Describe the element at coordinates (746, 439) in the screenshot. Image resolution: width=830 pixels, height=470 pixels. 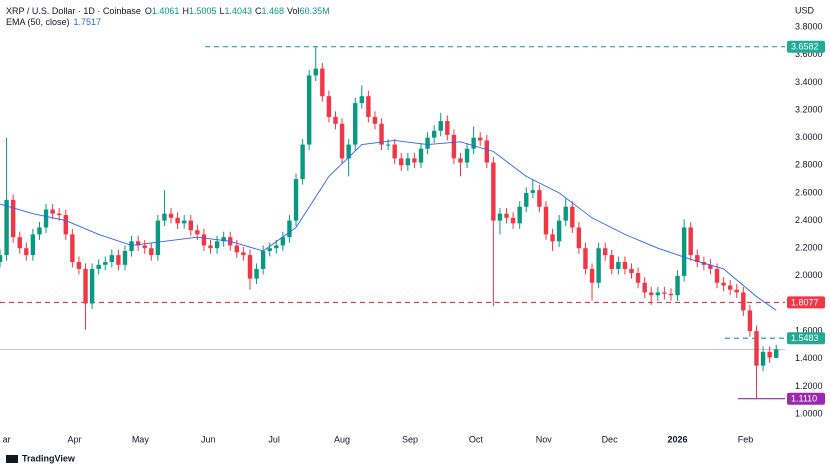
I see `x-tick-label: Feb` at that location.